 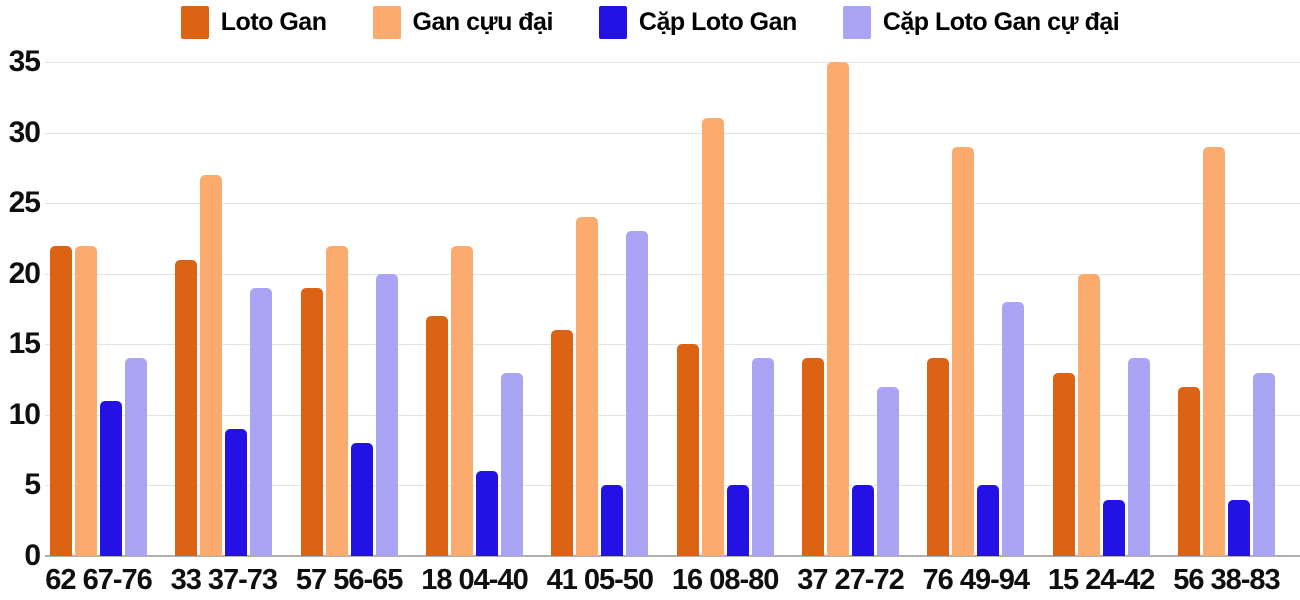 I want to click on legend-label: Gan cựu đại, so click(x=483, y=22).